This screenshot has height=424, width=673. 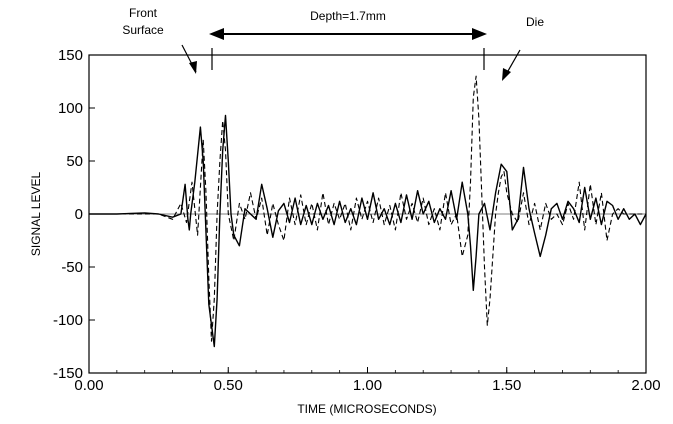 What do you see at coordinates (506, 385) in the screenshot?
I see `x-tick-label: 1.50` at bounding box center [506, 385].